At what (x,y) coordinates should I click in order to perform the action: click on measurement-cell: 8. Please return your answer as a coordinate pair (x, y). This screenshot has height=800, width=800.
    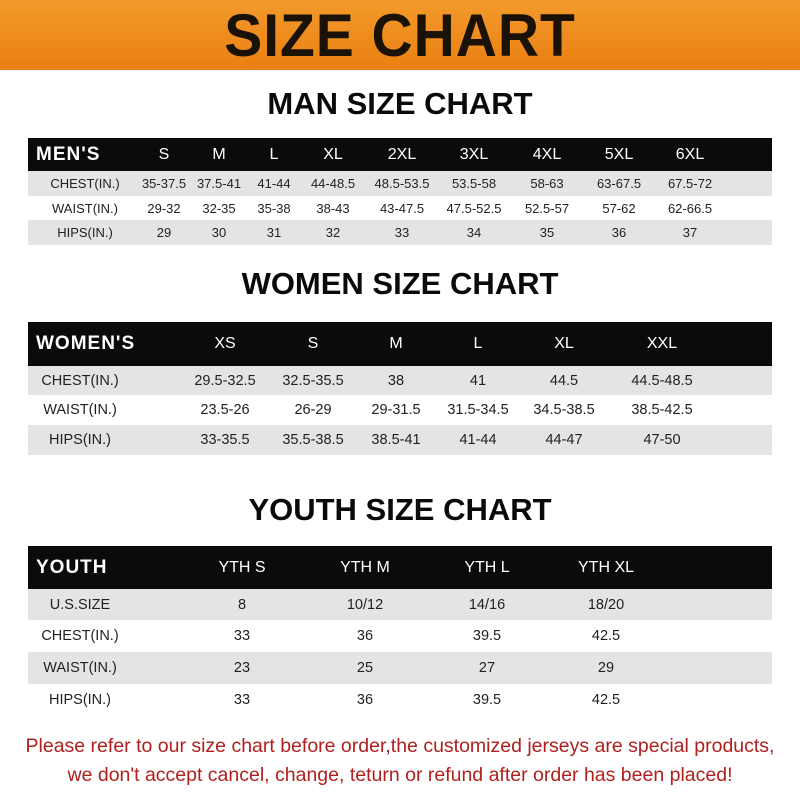
    Looking at the image, I should click on (242, 604).